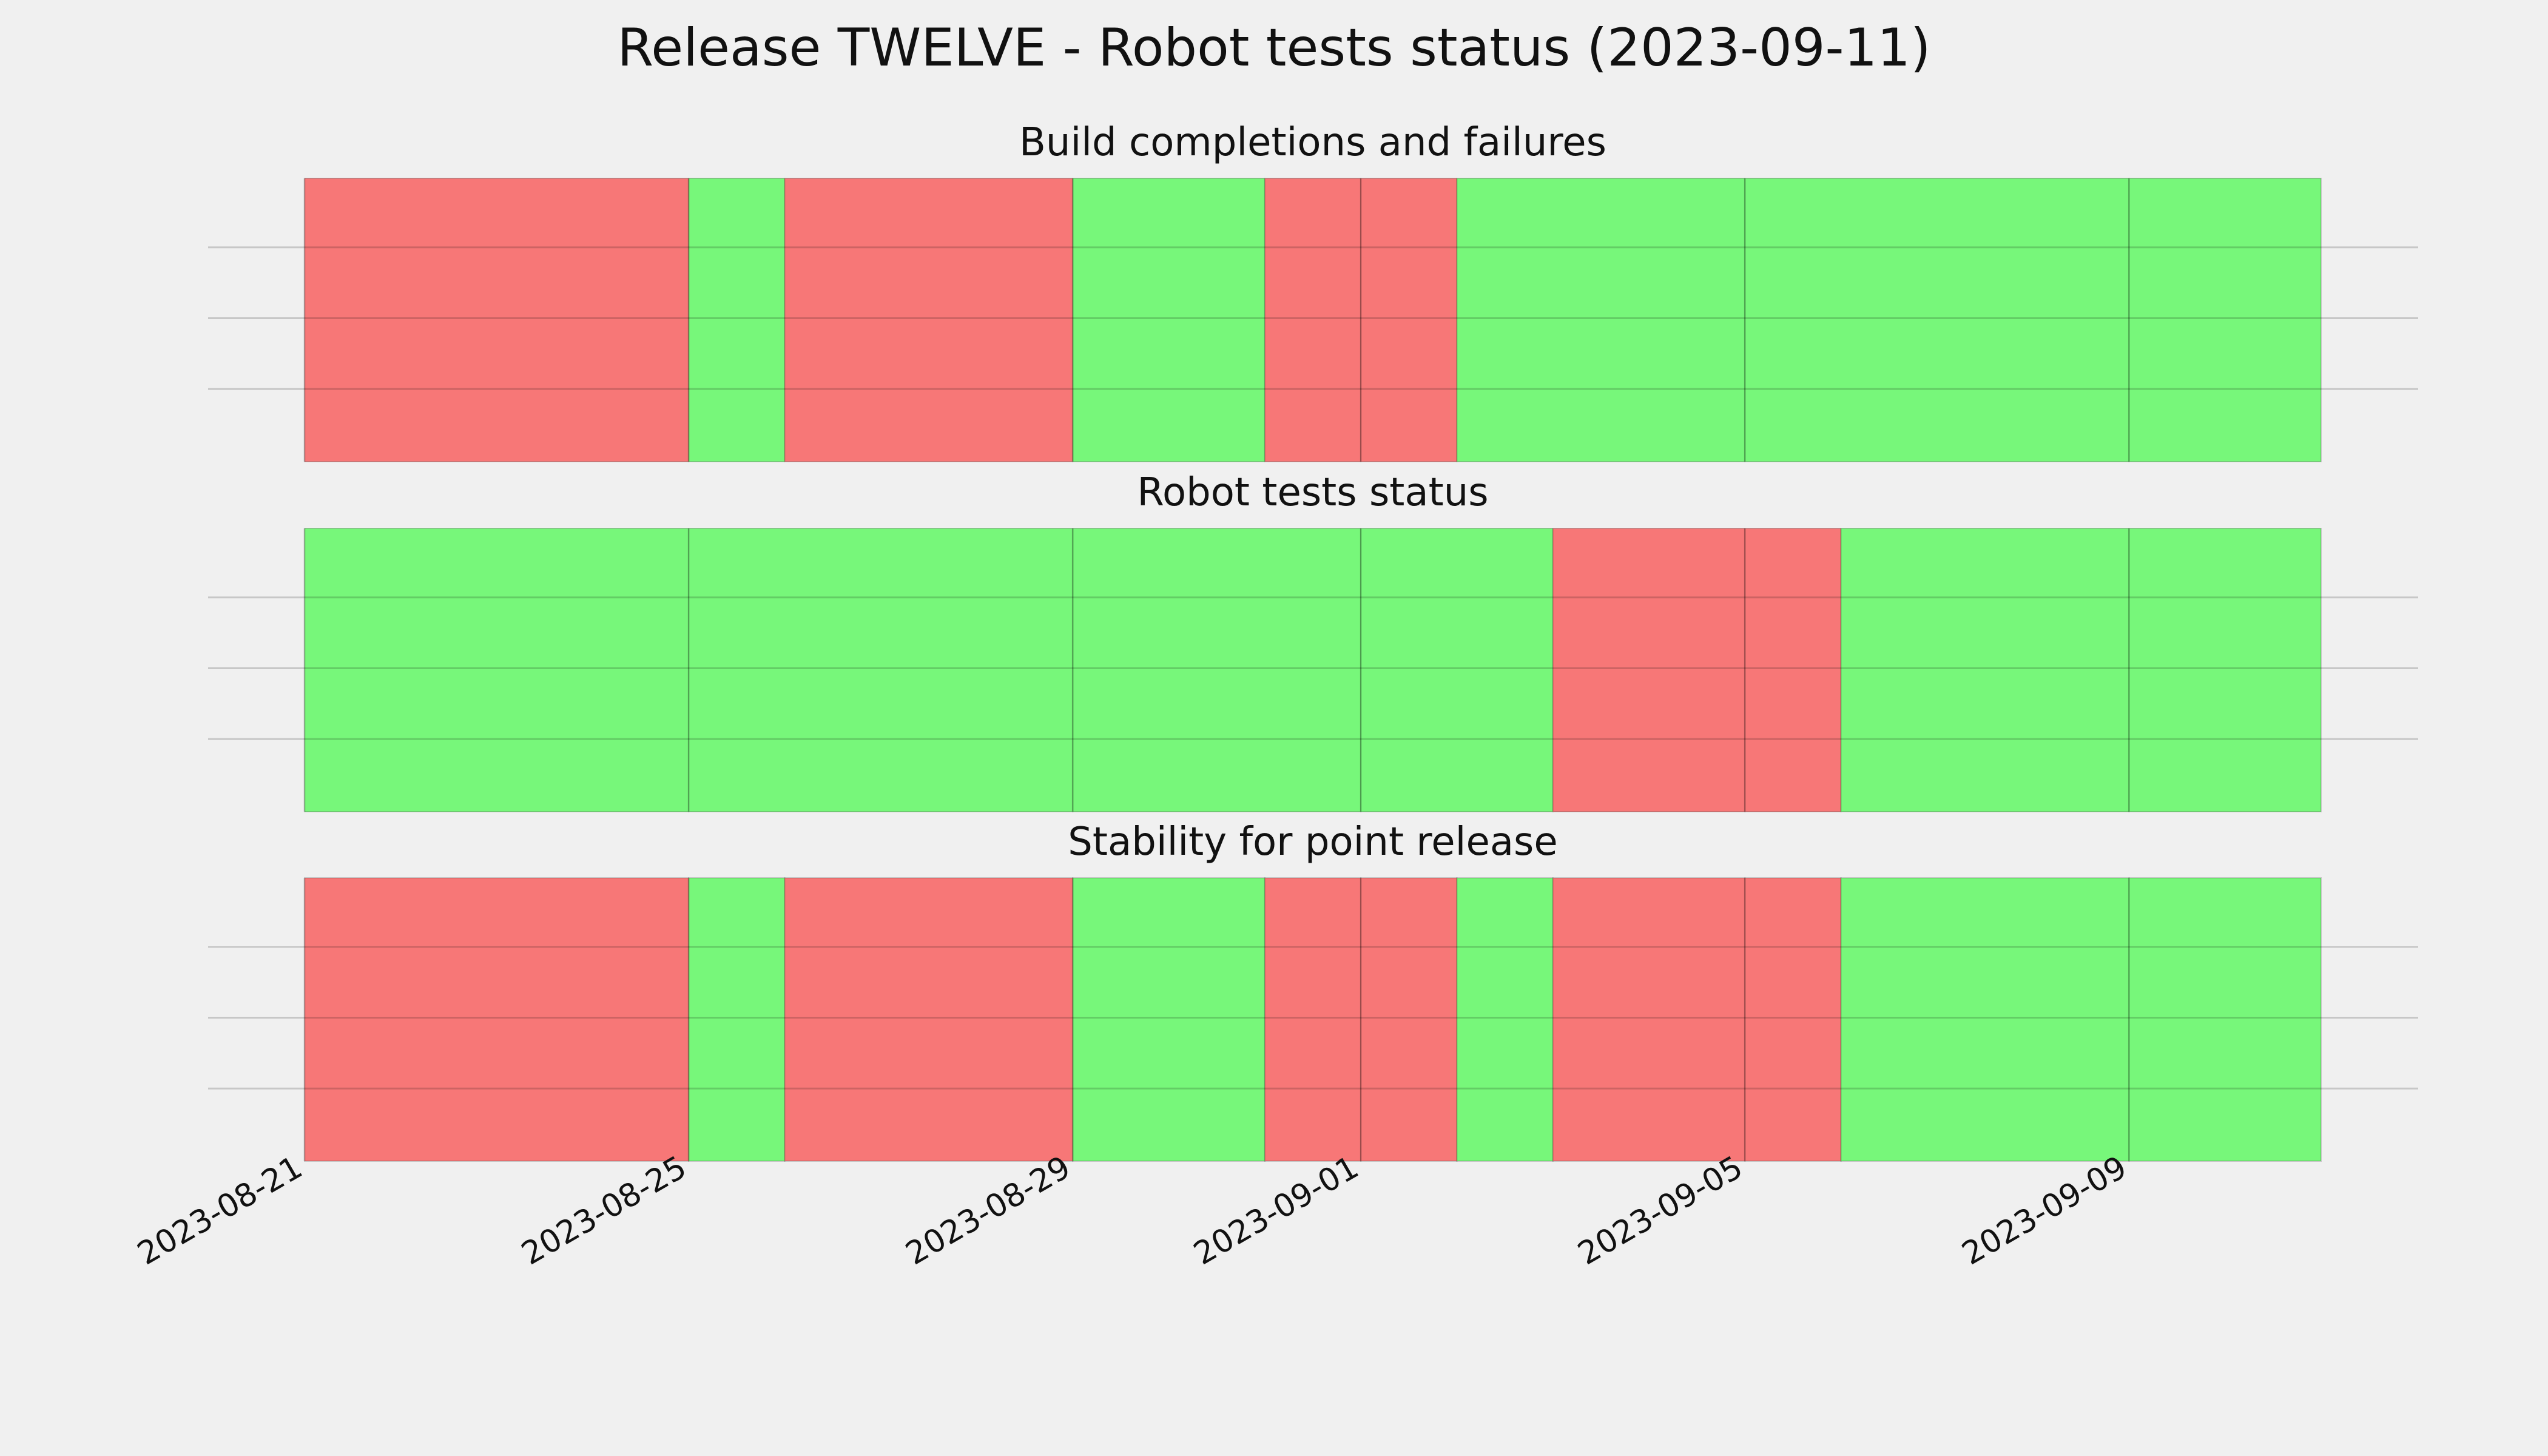 This screenshot has width=2548, height=1456. Describe the element at coordinates (1313, 842) in the screenshot. I see `panel-title: Stability for point release` at that location.